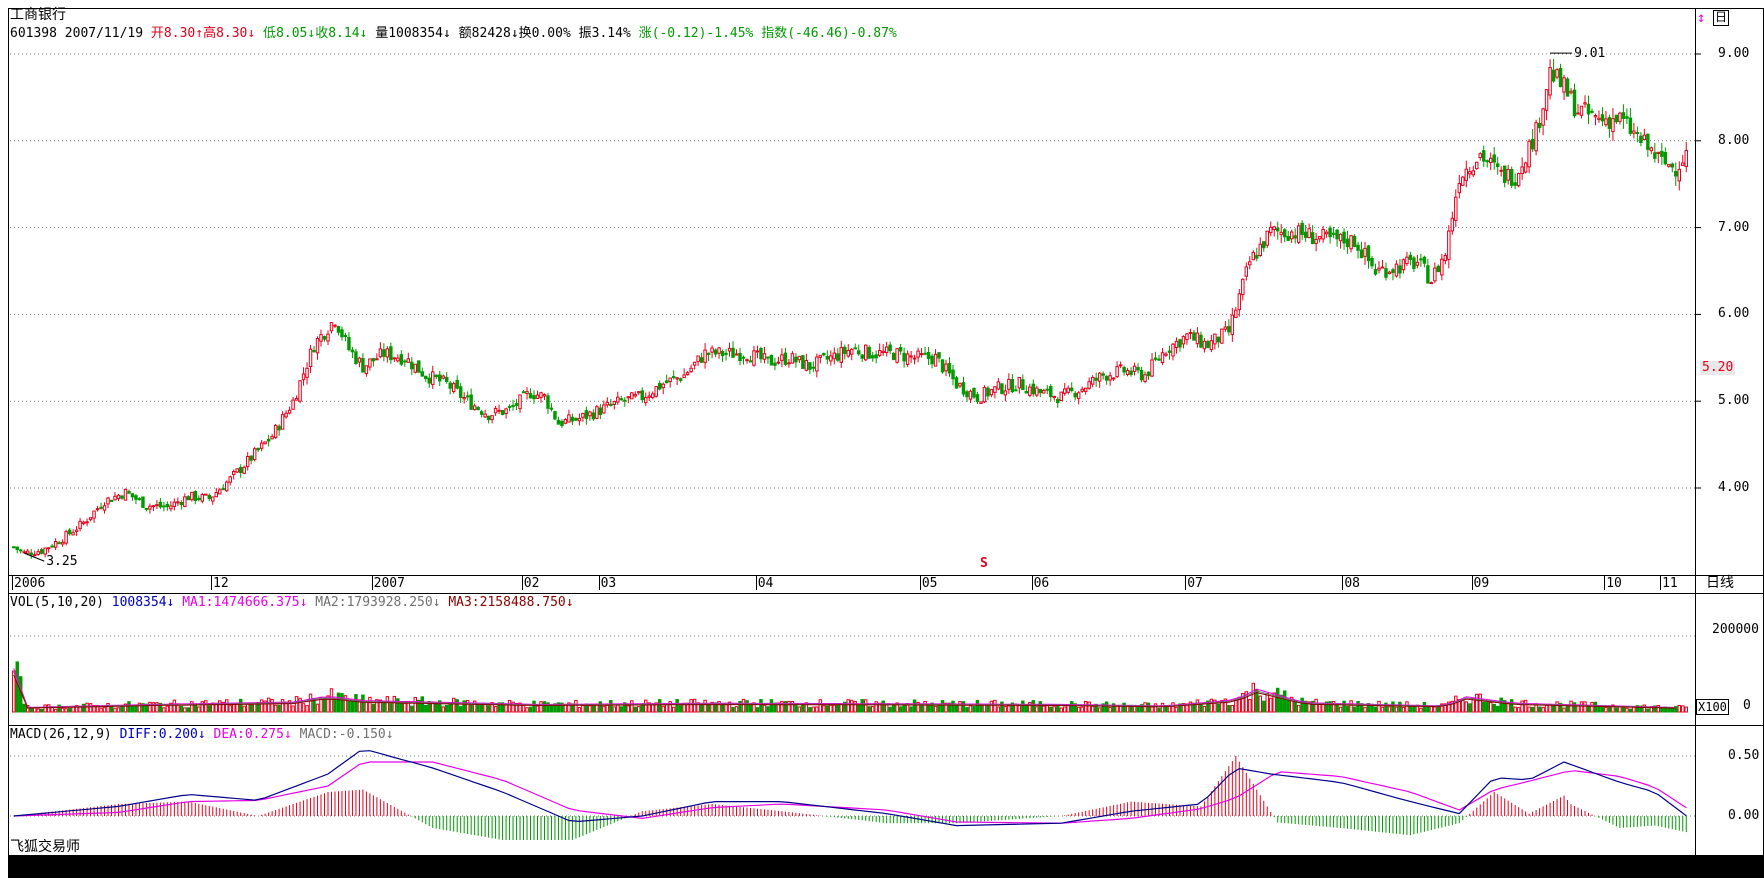 This screenshot has width=1764, height=890. Describe the element at coordinates (850, 792) in the screenshot. I see `macd-dea-line` at that location.